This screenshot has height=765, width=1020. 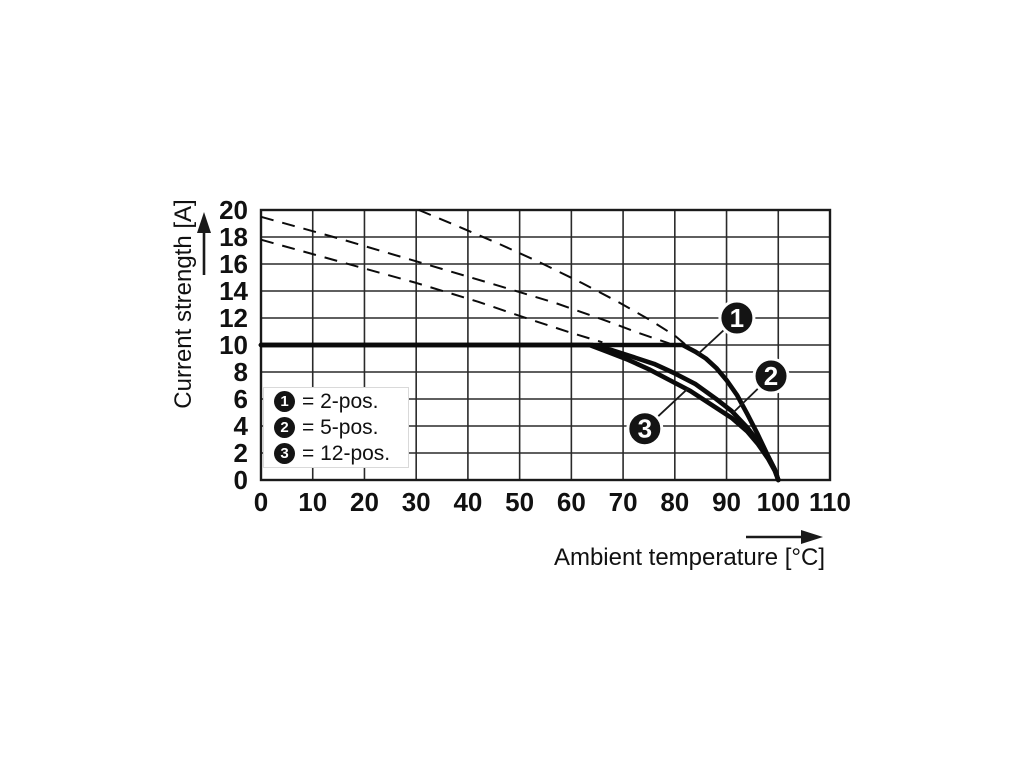 What do you see at coordinates (241, 399) in the screenshot?
I see `y-tick-label: 6` at bounding box center [241, 399].